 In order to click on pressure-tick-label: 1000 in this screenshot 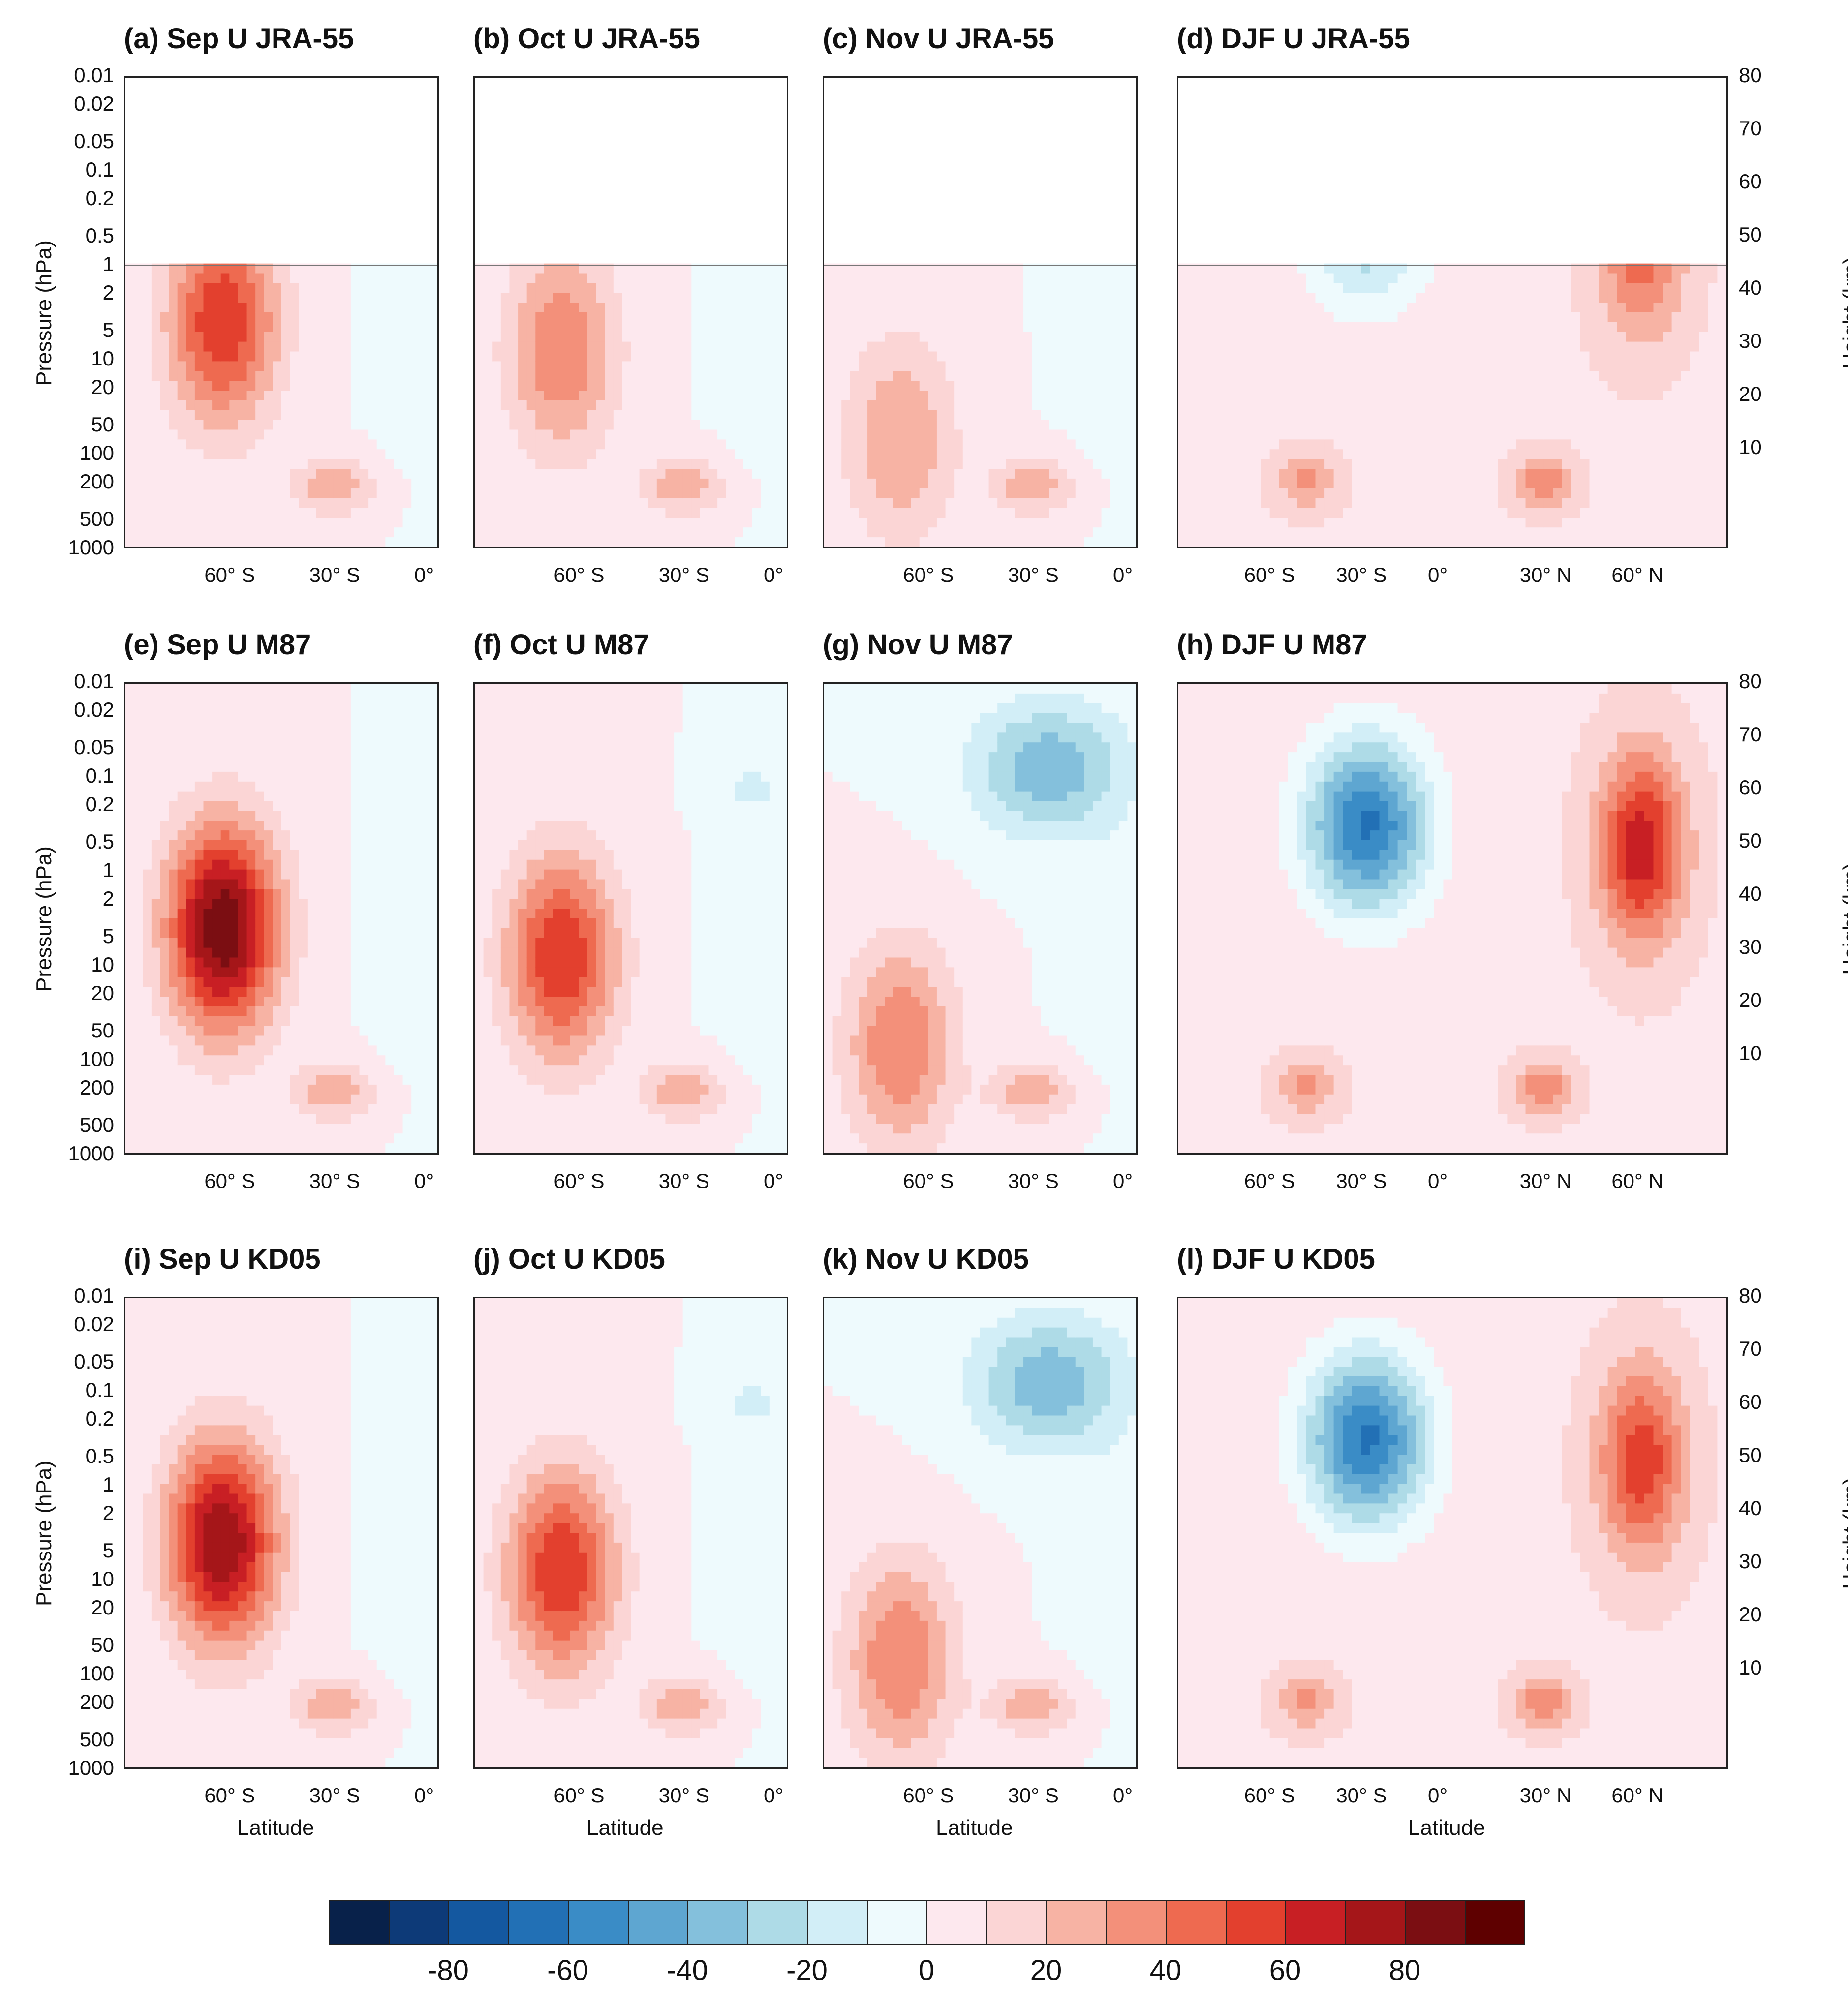, I will do `click(91, 547)`.